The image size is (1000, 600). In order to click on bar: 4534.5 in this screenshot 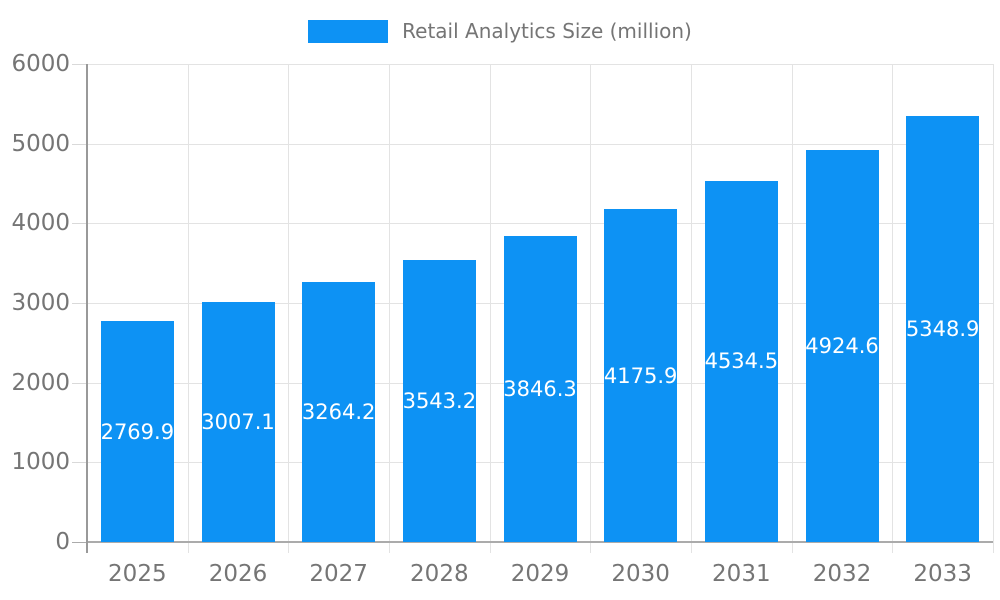, I will do `click(741, 361)`.